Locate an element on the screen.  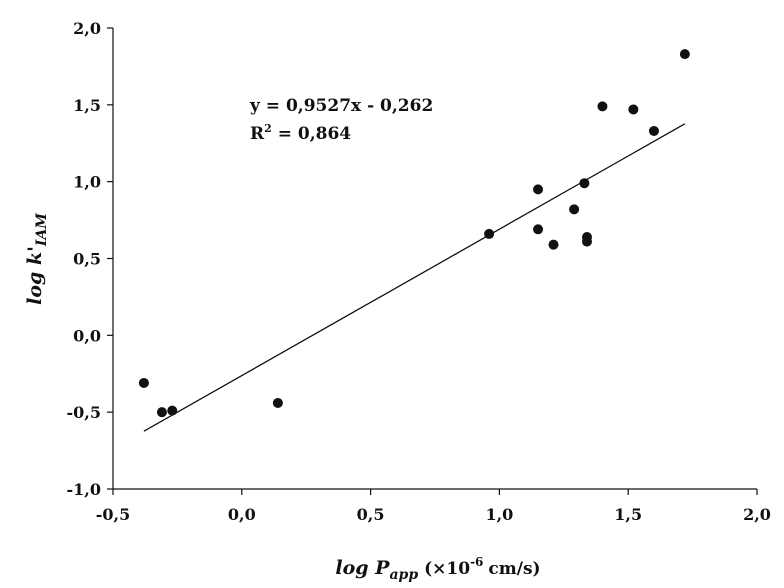
r-squared-exponent: 2 is located at coordinates (268, 128).